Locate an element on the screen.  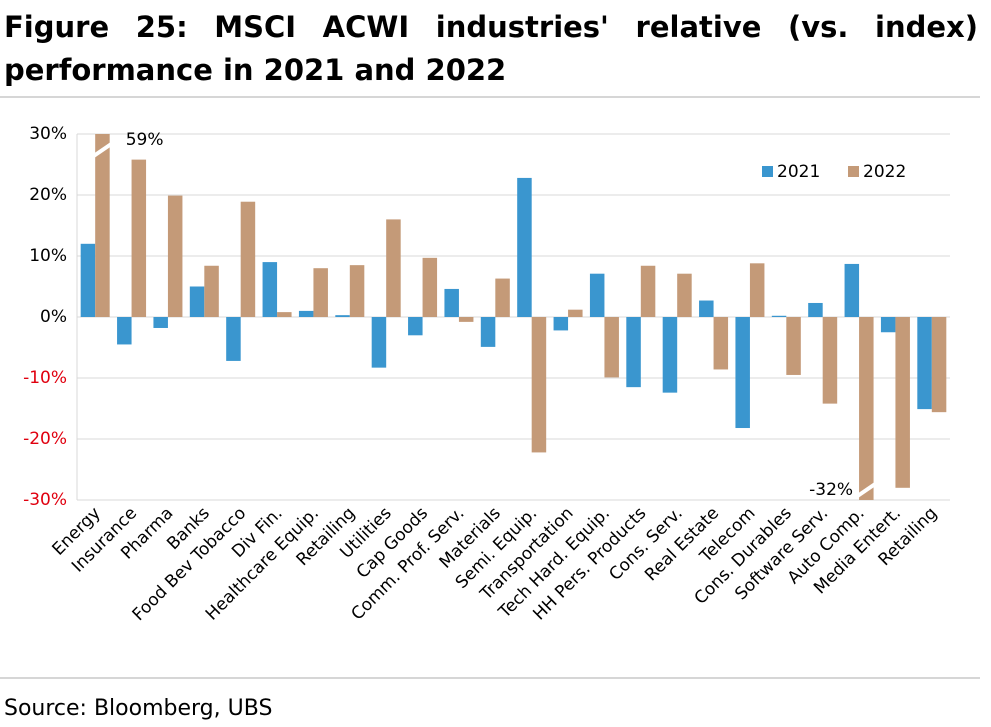
y-tick-label: 10% is located at coordinates (48, 256).